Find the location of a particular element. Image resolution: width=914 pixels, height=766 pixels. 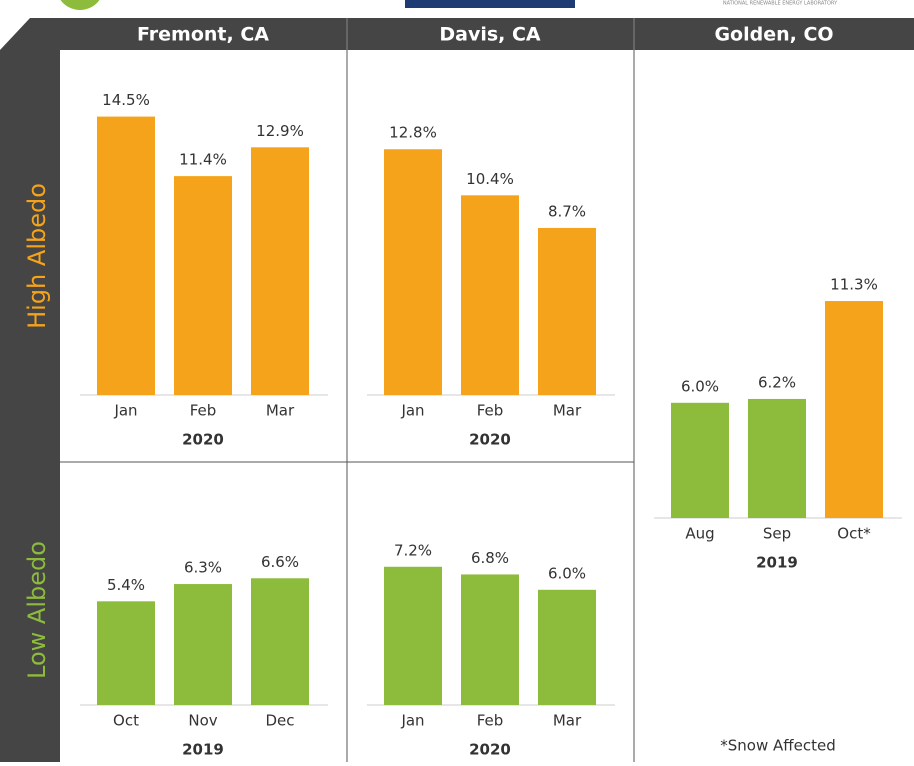

data-label: 5.4% is located at coordinates (126, 585).